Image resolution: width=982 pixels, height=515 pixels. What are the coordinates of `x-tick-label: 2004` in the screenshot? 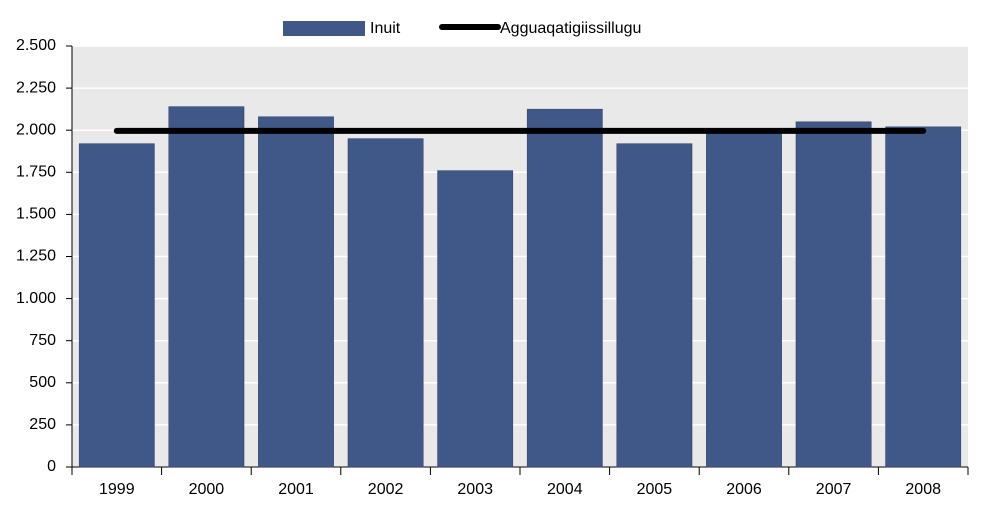 It's located at (565, 489).